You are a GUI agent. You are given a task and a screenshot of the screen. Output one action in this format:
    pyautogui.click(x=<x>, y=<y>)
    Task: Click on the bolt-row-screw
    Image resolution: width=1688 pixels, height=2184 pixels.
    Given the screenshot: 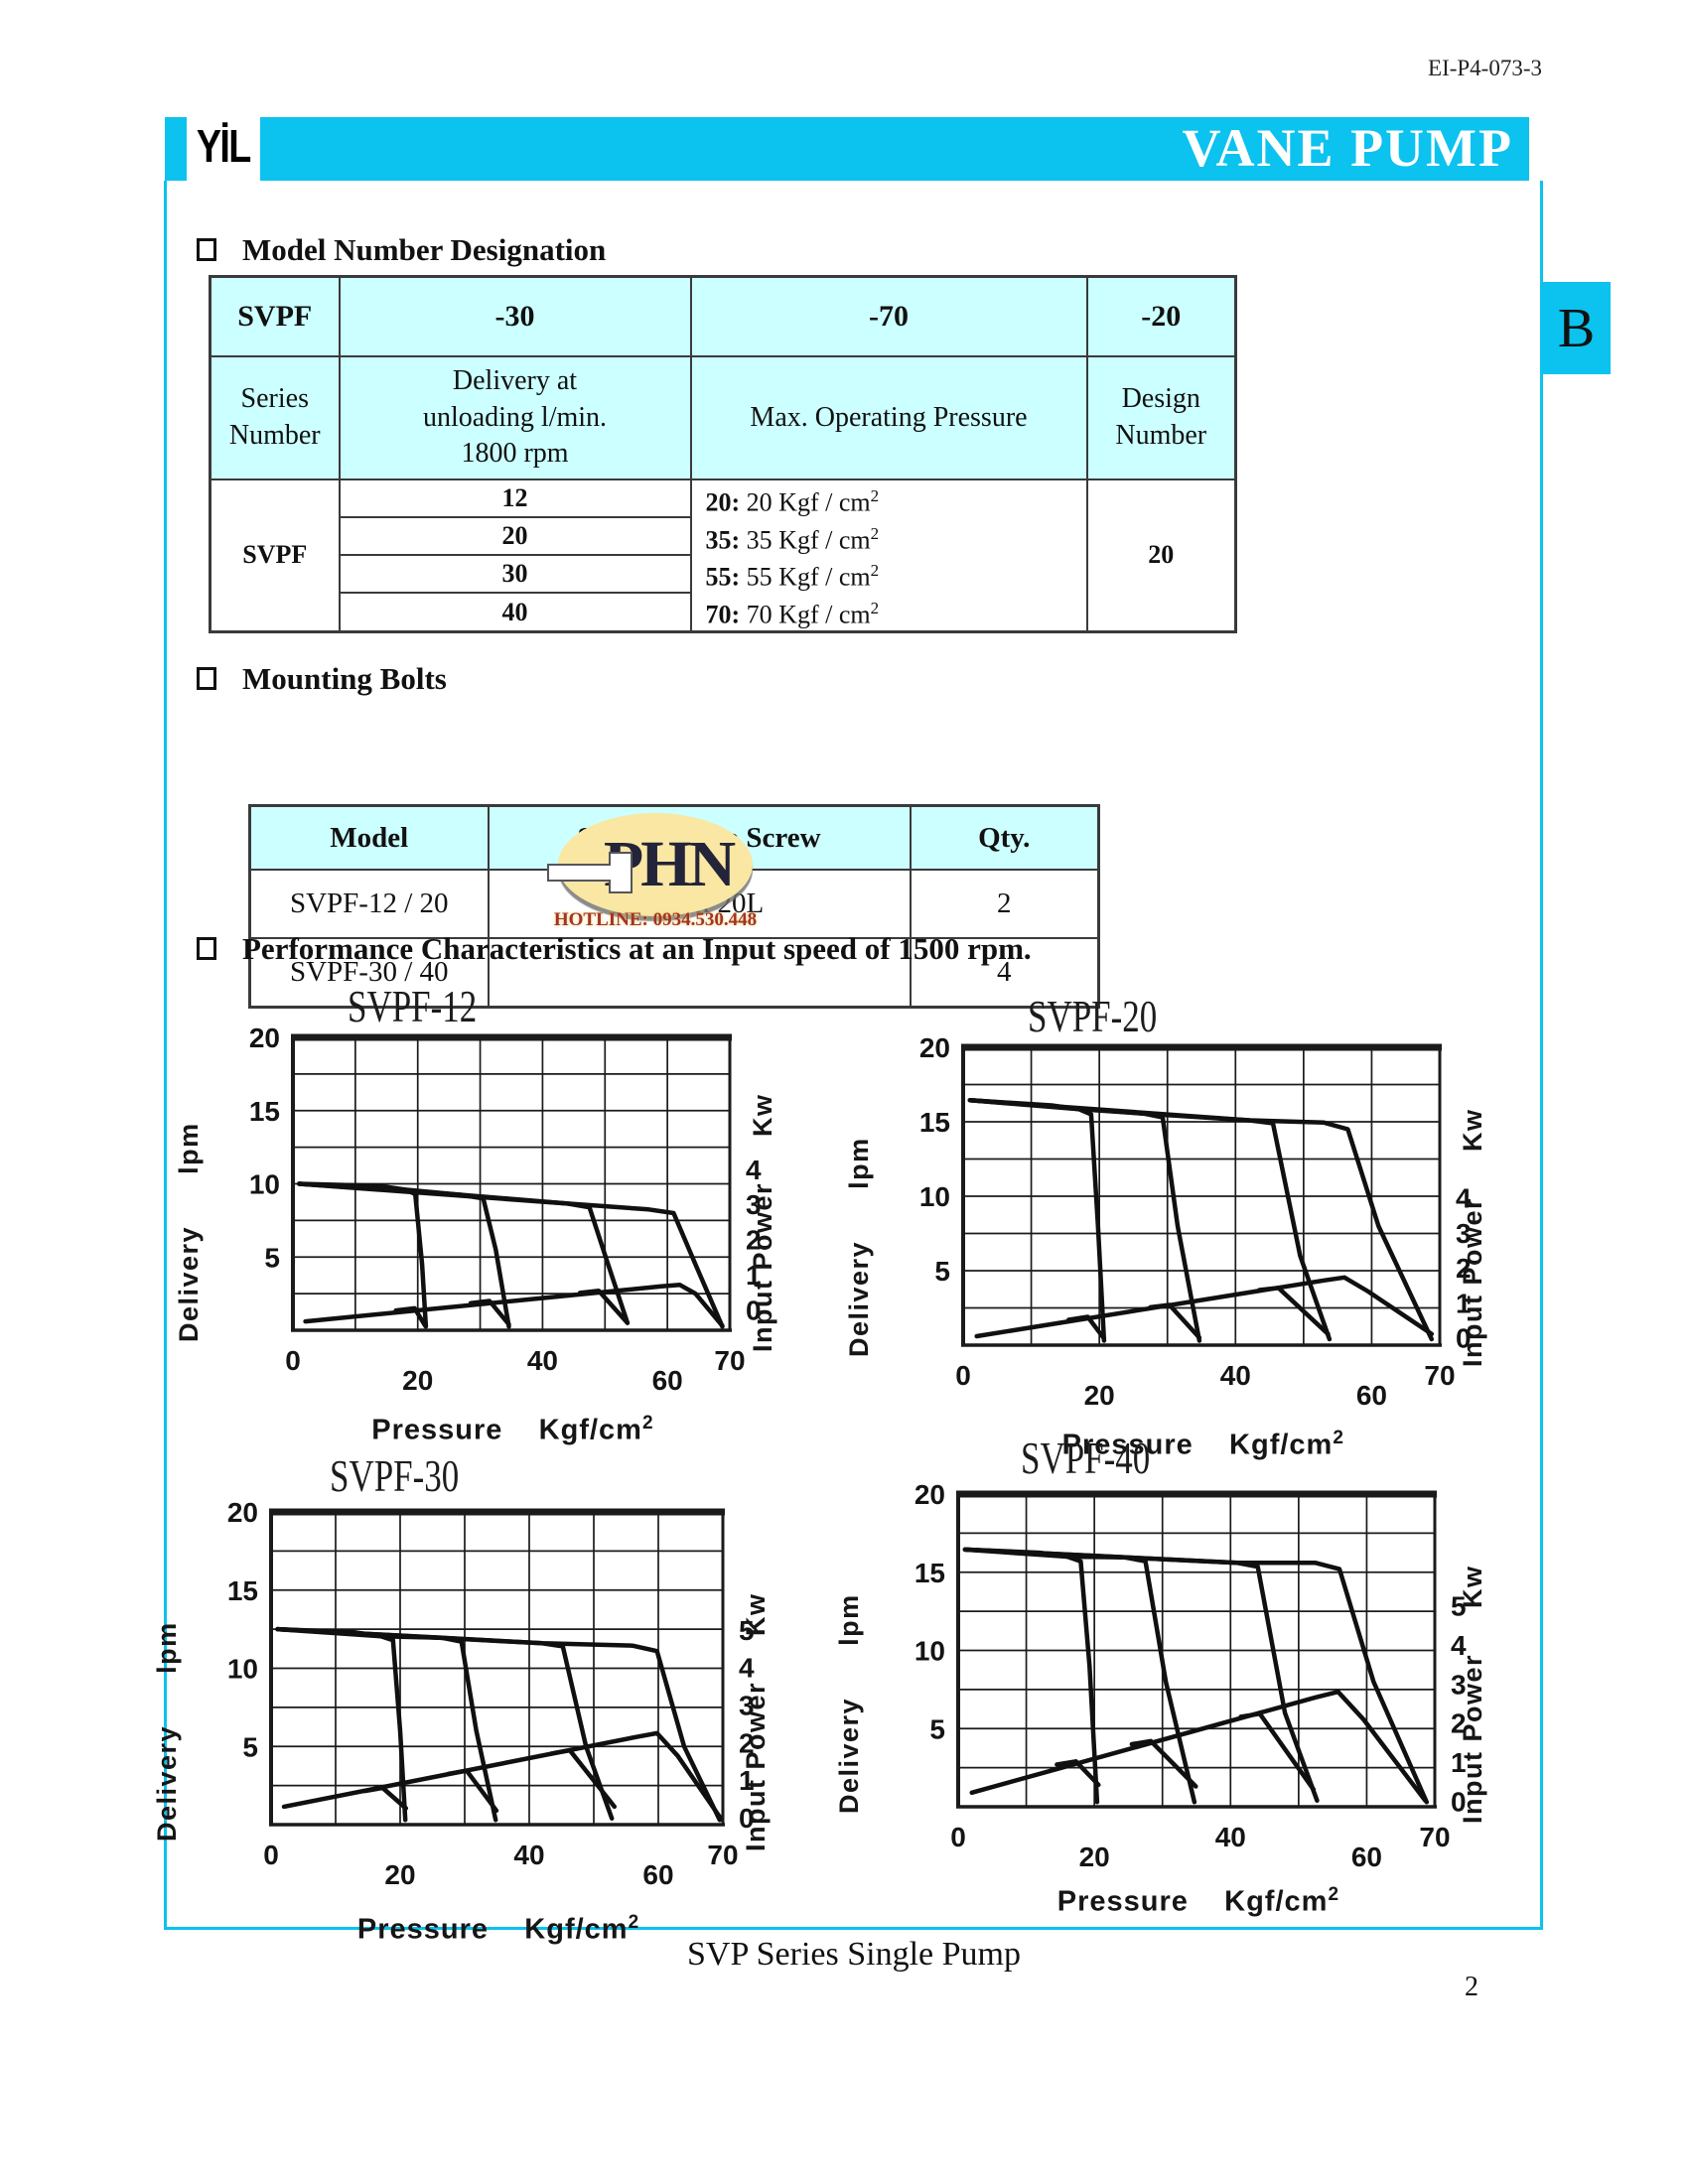 What is the action you would take?
    pyautogui.click(x=699, y=973)
    